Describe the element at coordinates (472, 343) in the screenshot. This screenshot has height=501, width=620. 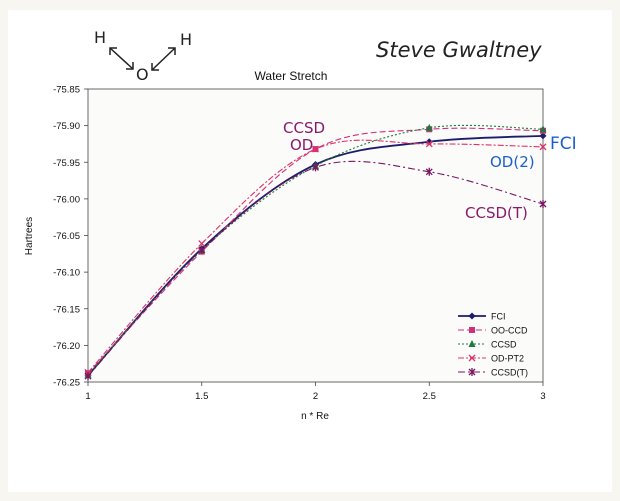
I see `legend-marker-ccsd` at that location.